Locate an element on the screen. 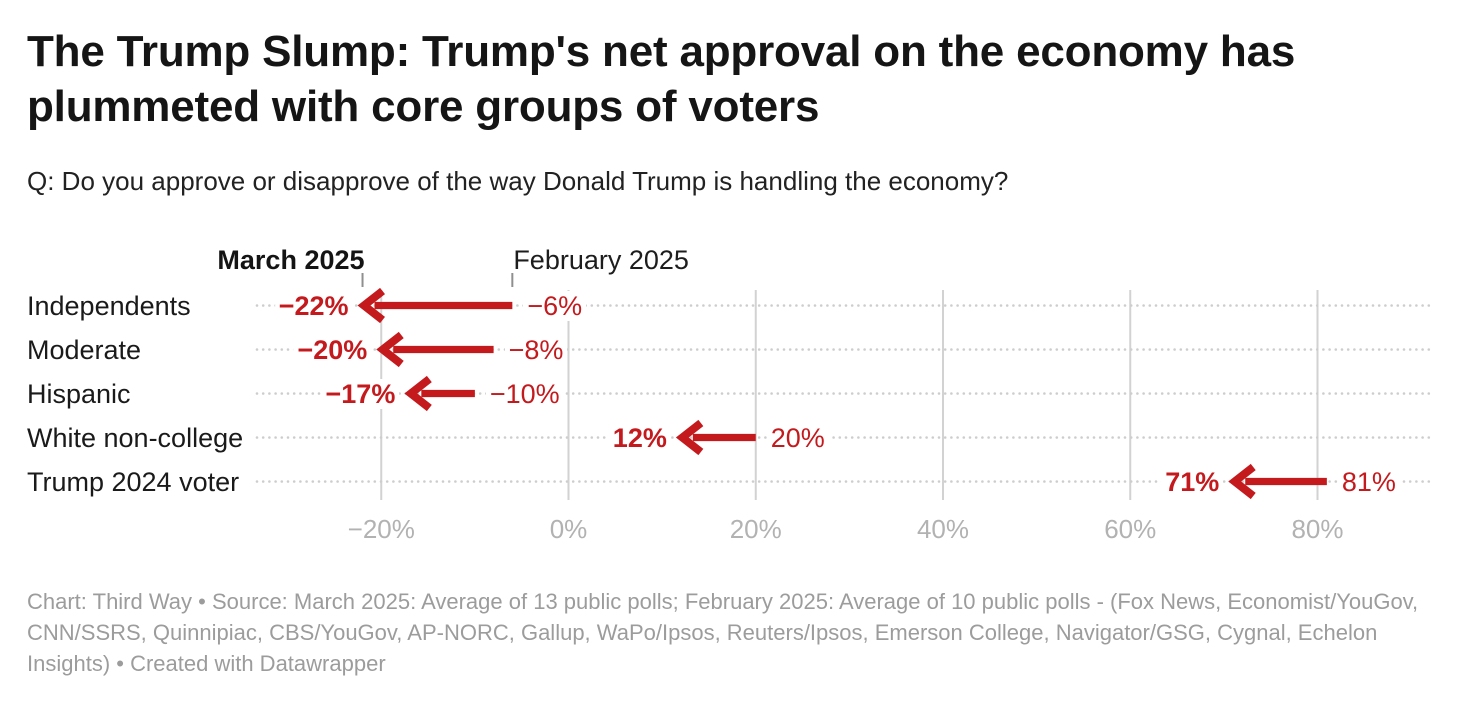  axis-tick-label: 40% is located at coordinates (943, 529).